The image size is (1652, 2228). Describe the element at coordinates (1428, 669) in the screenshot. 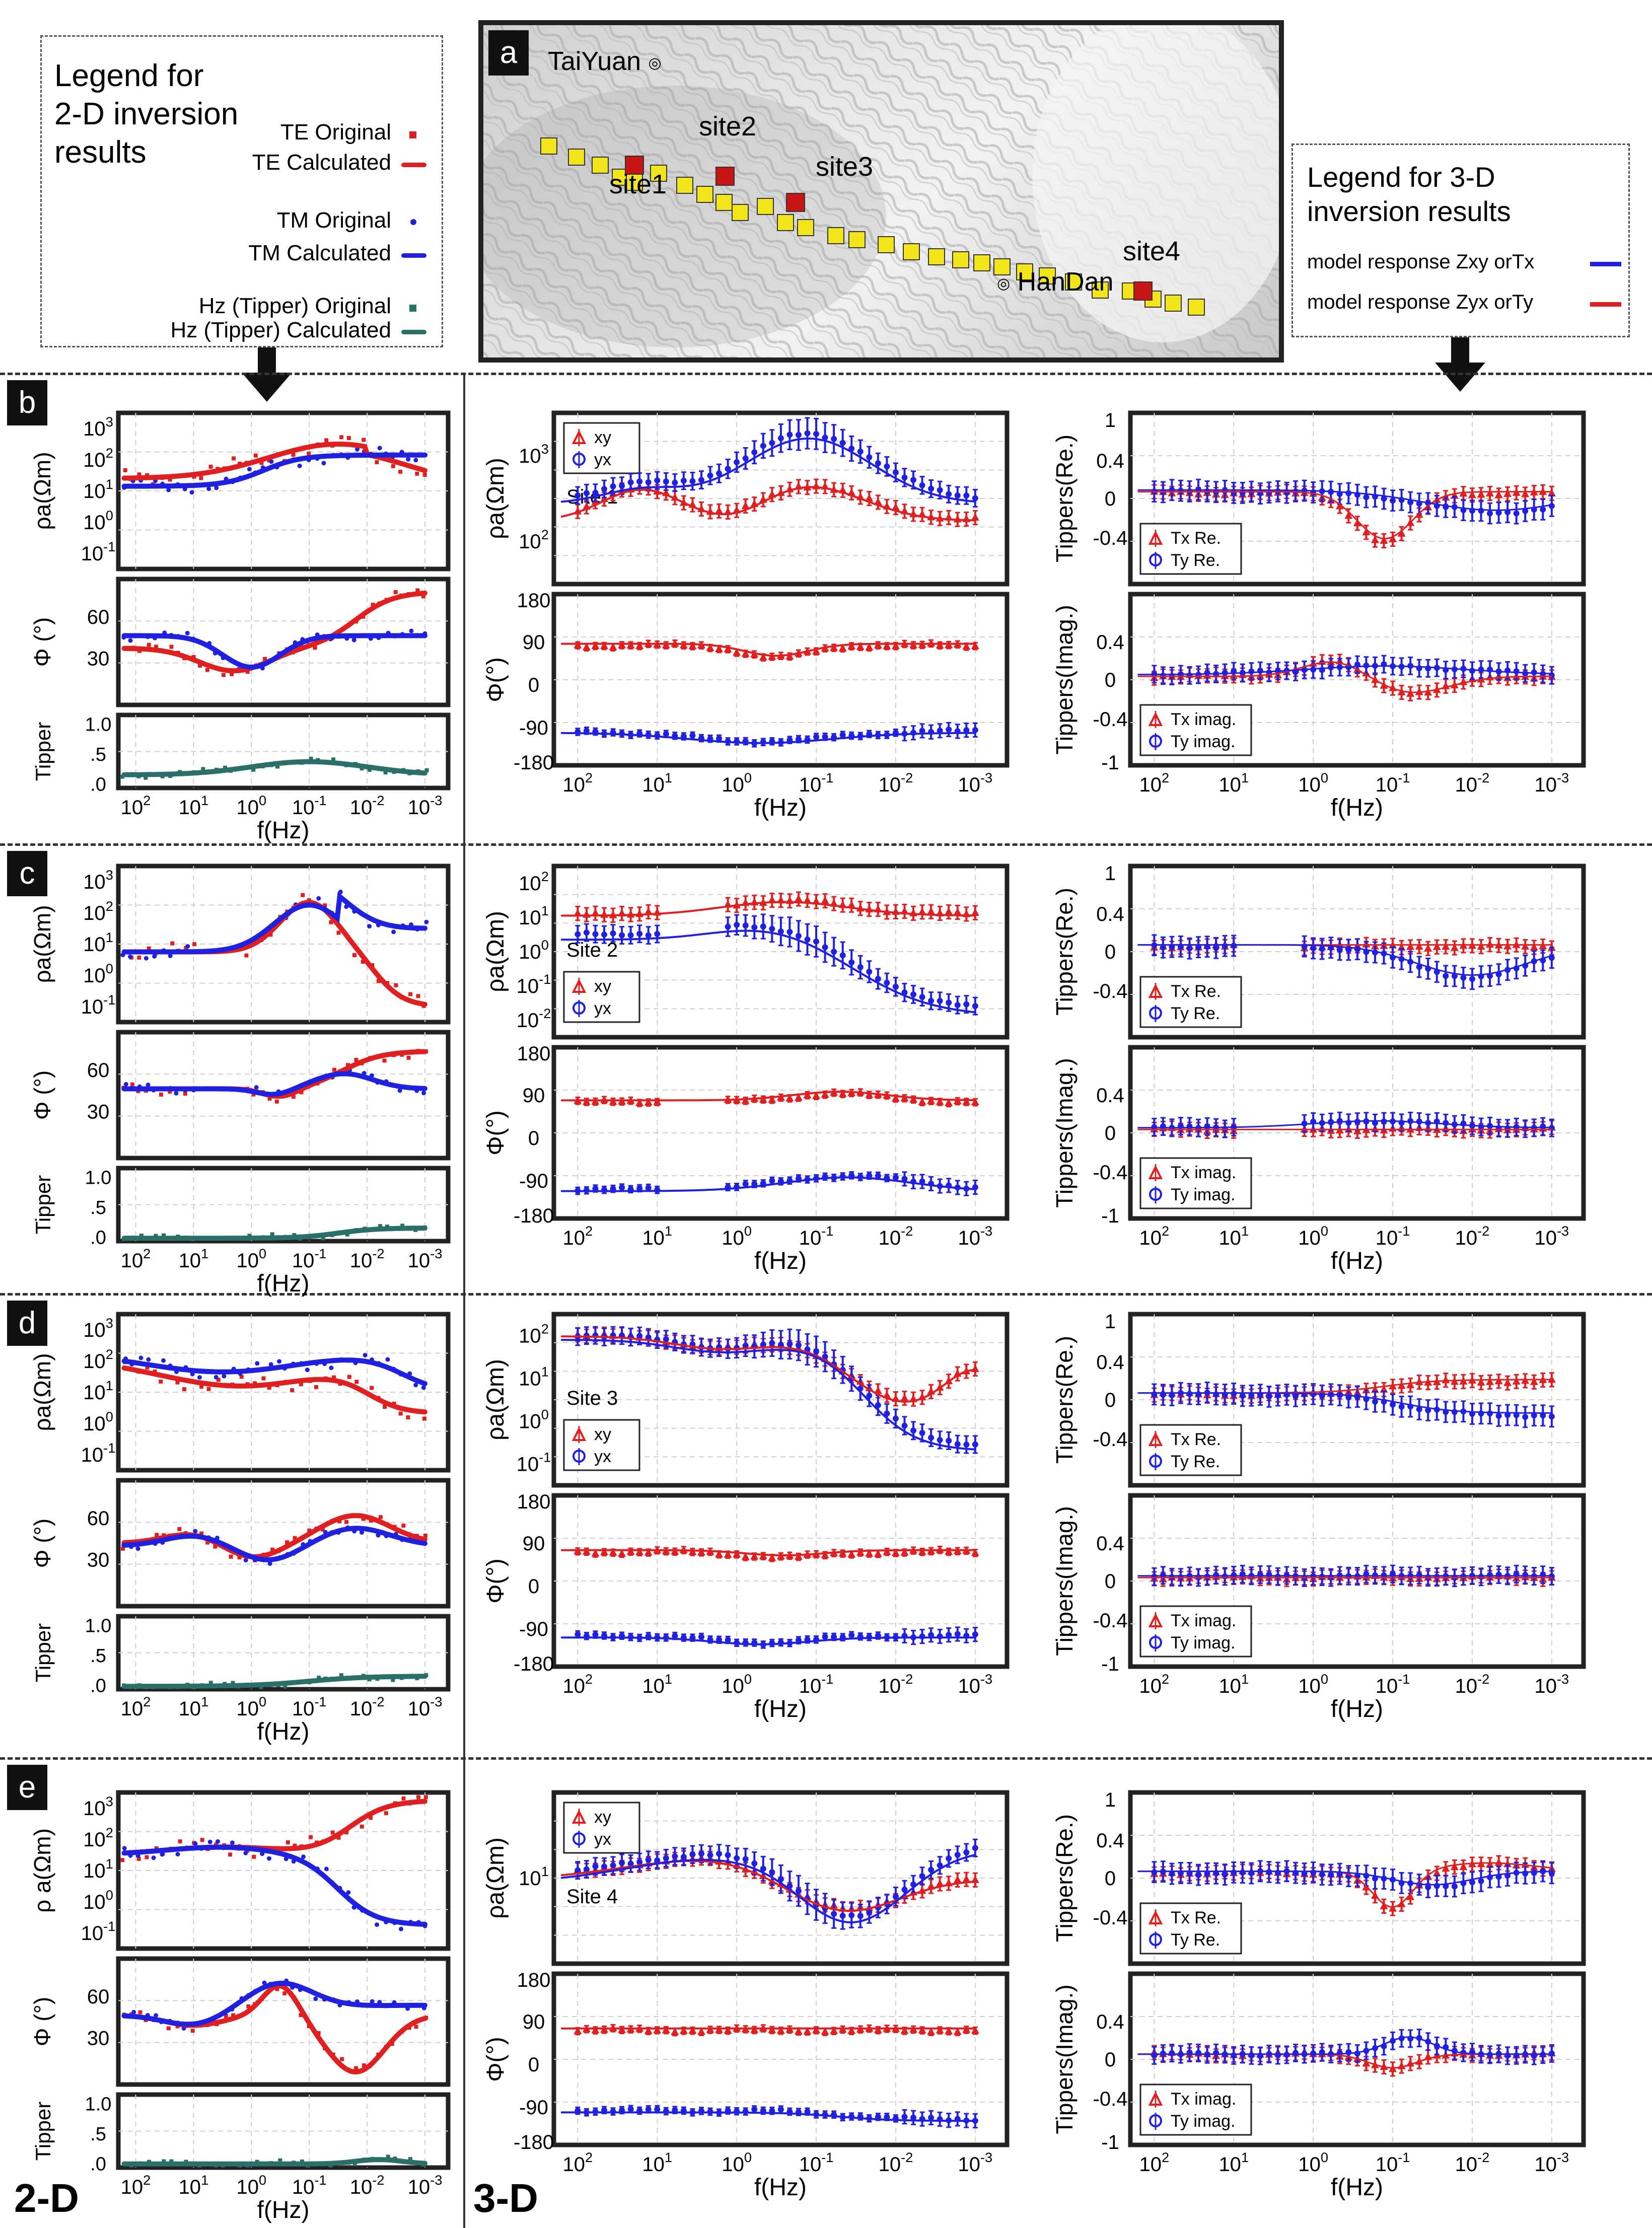

I see `panel-b-ty-im-marker` at that location.